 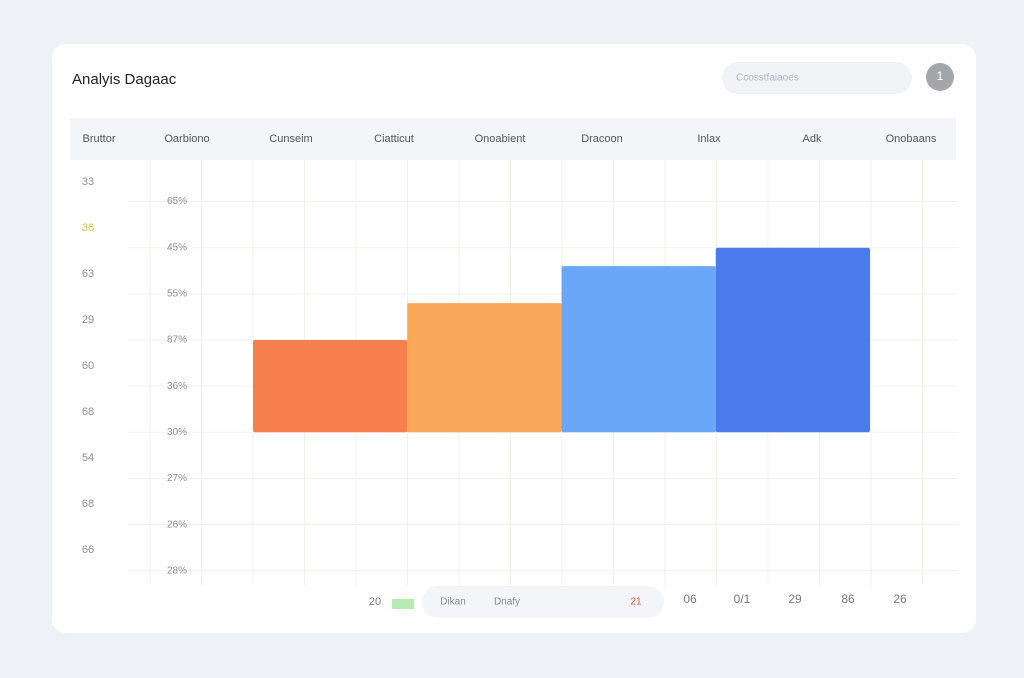 What do you see at coordinates (88, 550) in the screenshot?
I see `row-label: 66` at bounding box center [88, 550].